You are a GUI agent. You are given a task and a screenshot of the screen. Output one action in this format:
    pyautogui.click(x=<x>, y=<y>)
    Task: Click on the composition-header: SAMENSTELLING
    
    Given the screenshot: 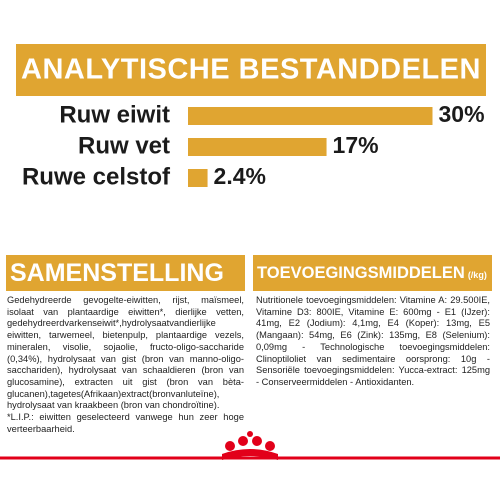 What is the action you would take?
    pyautogui.click(x=125, y=273)
    